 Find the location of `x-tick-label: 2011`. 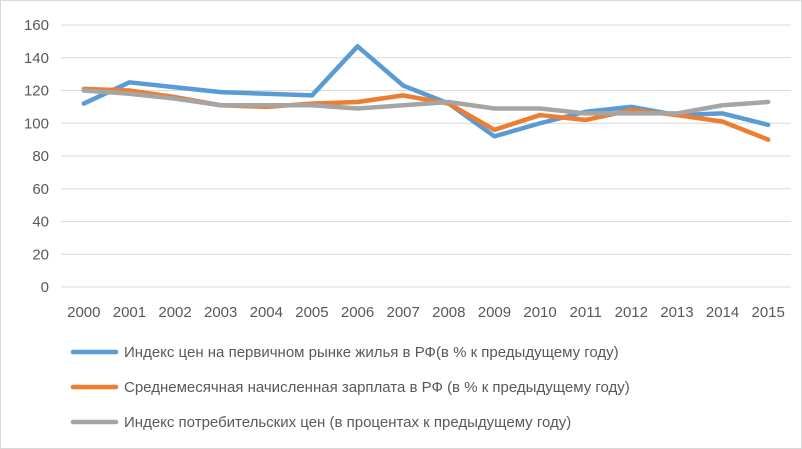

x-tick-label: 2011 is located at coordinates (586, 312).